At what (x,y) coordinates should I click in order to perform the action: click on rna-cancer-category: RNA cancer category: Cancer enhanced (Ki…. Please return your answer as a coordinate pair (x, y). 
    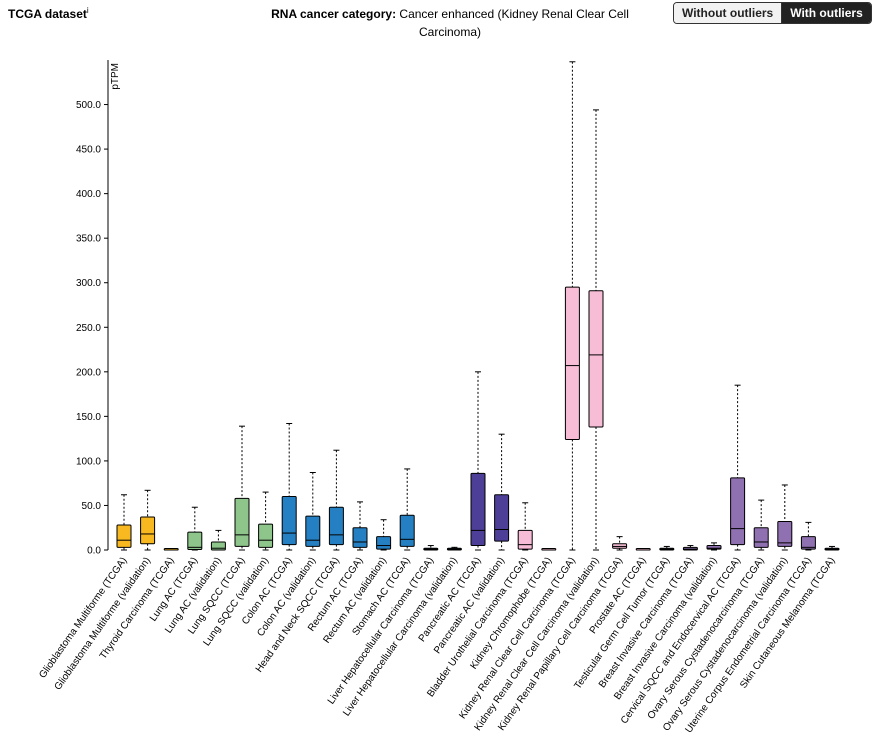
    Looking at the image, I should click on (450, 23).